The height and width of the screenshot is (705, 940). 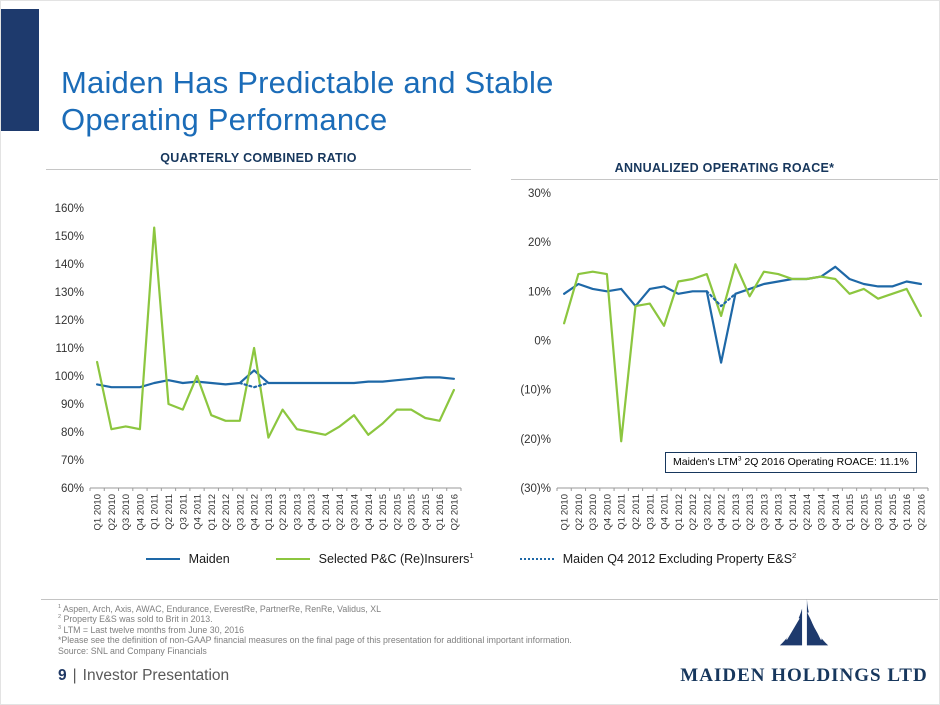 What do you see at coordinates (396, 558) in the screenshot?
I see `legend-label-peers: Selected P&C (Re)Insurers1` at bounding box center [396, 558].